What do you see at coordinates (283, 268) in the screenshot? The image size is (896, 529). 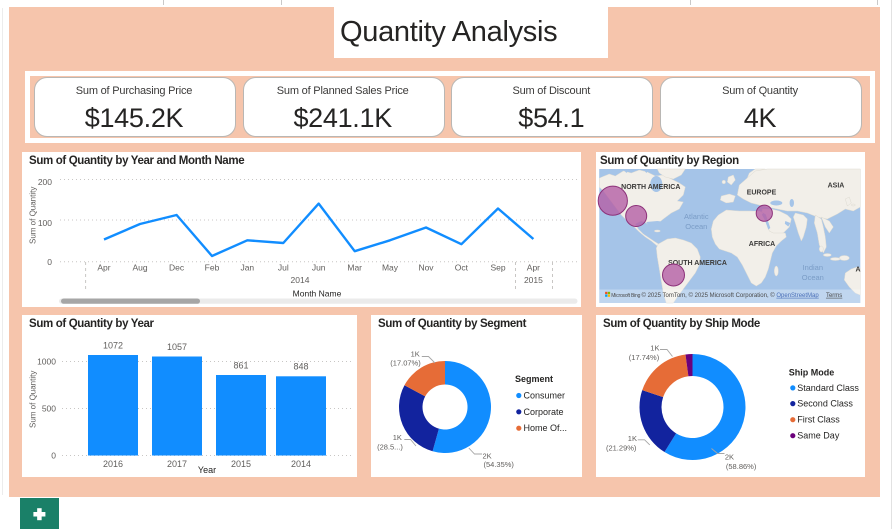 I see `svg-text: Jul` at bounding box center [283, 268].